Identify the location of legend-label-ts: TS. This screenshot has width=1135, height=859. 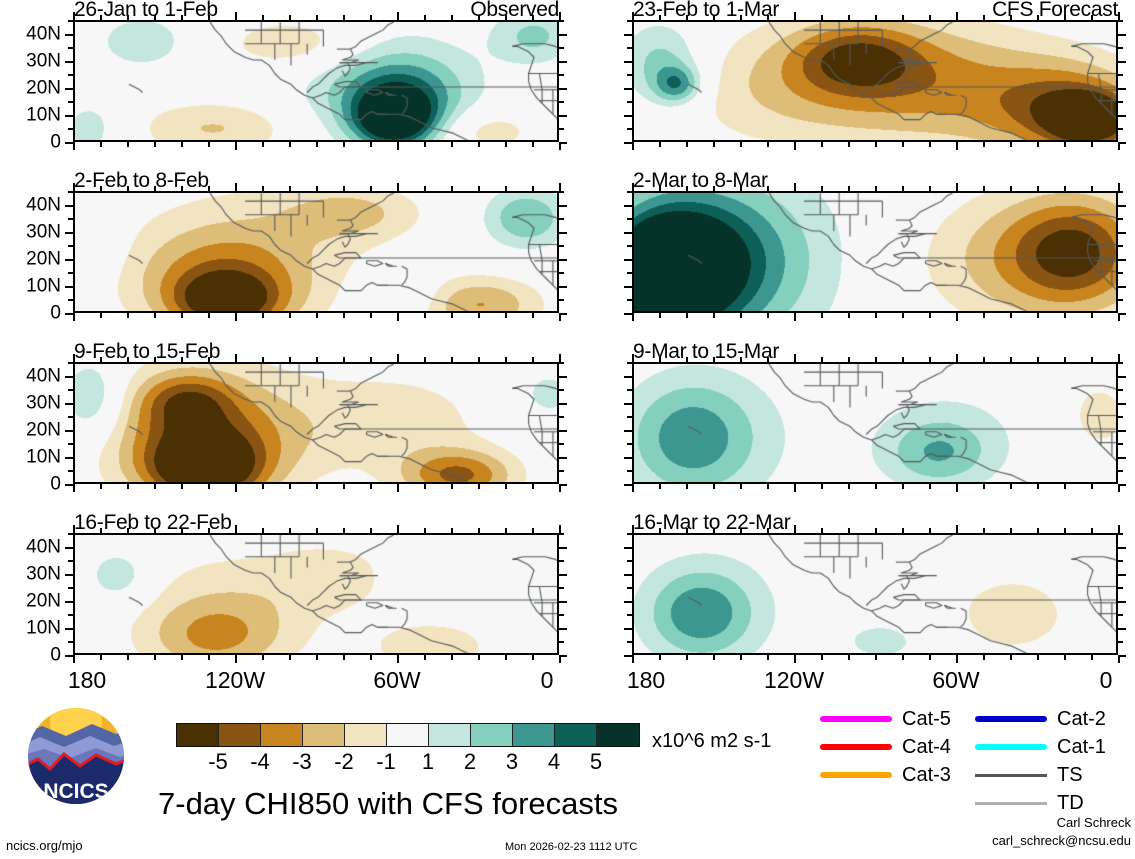
(1070, 775).